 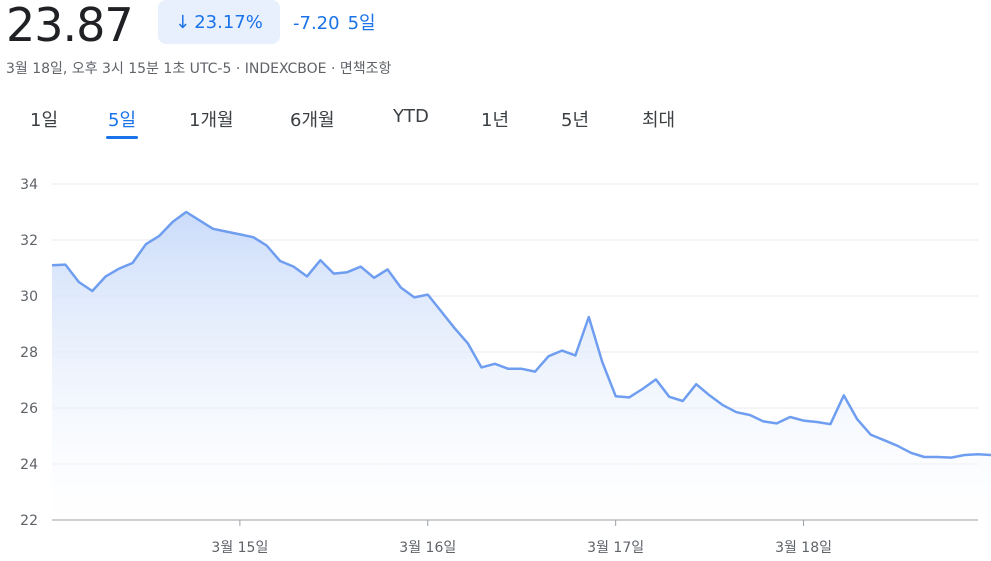 I want to click on tab-1y: 1년, so click(x=495, y=119).